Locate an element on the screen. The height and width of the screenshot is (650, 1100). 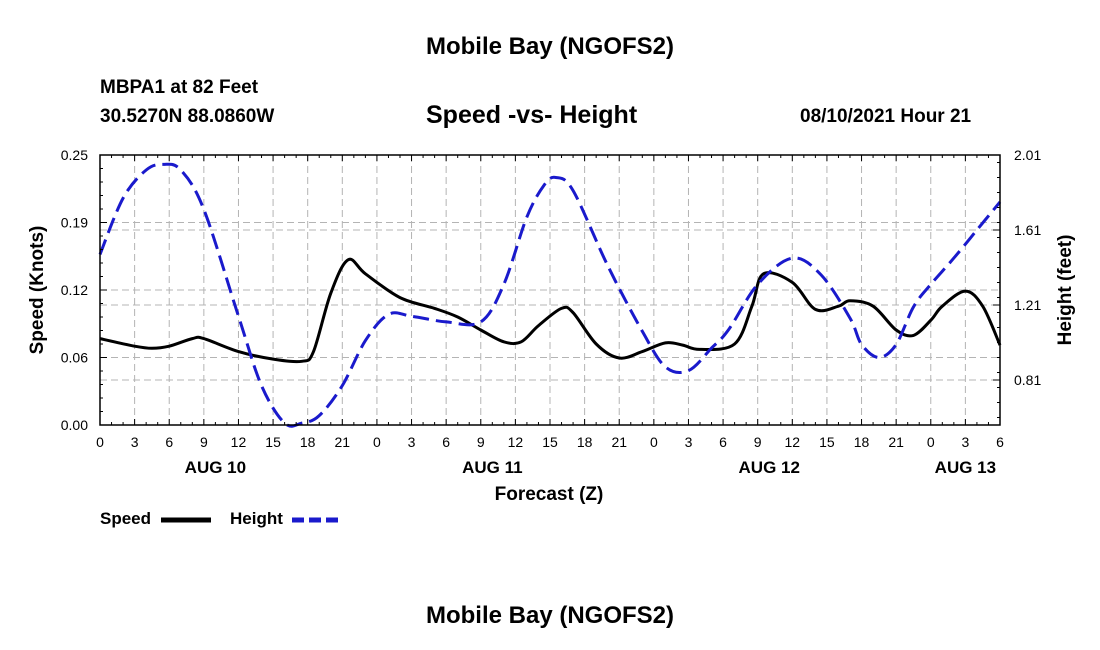
x-date-label: AUG 12 is located at coordinates (769, 467).